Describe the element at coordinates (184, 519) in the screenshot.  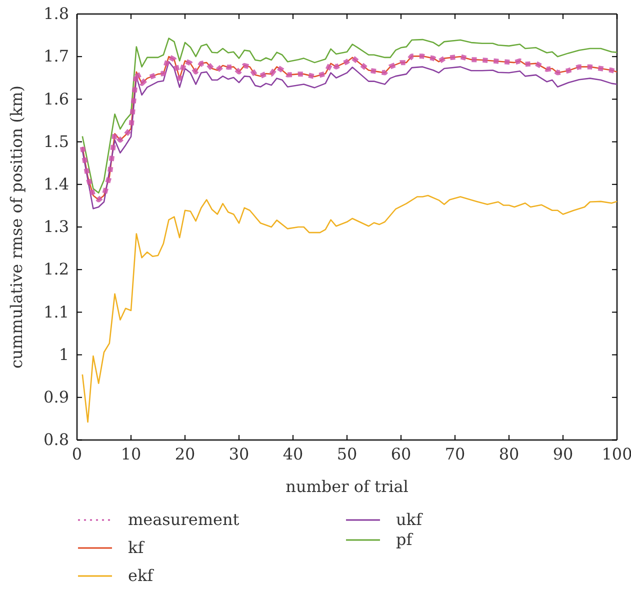
I see `legend-label: measurement` at that location.